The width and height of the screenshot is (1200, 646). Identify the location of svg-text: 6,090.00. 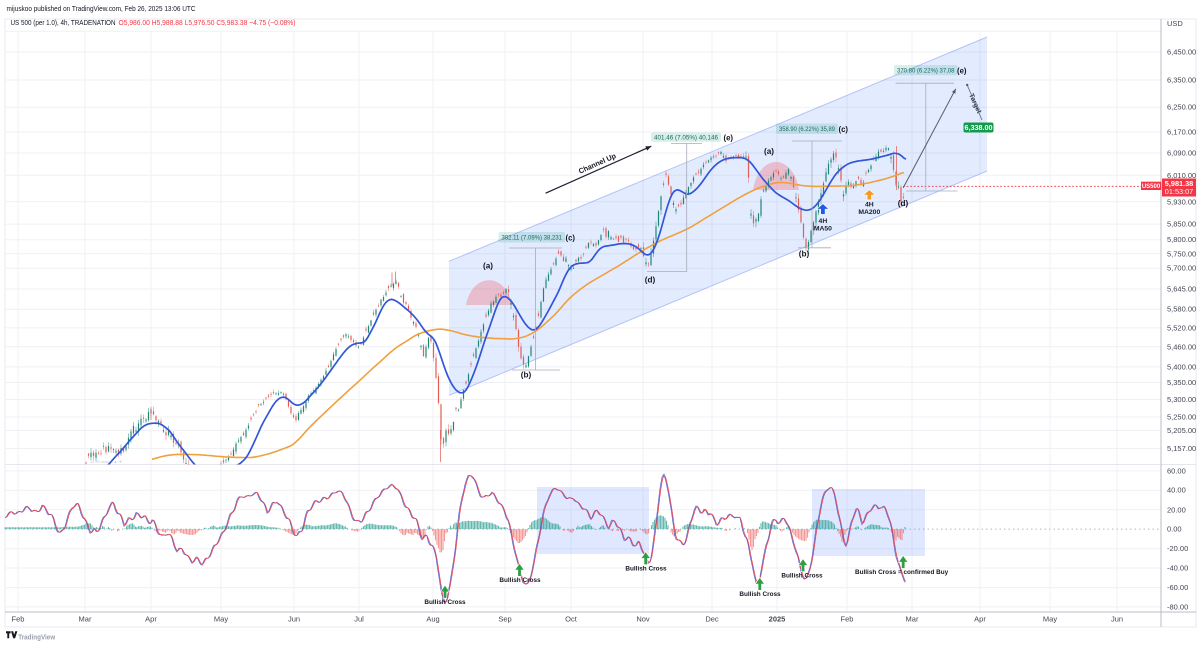
(1181, 153).